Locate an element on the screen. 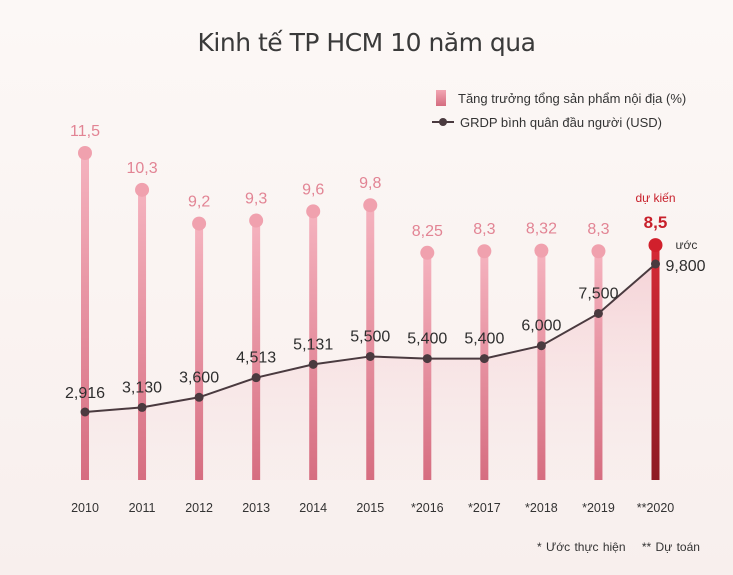 Image resolution: width=733 pixels, height=575 pixels. growth-value-label: 10,3 is located at coordinates (141, 168).